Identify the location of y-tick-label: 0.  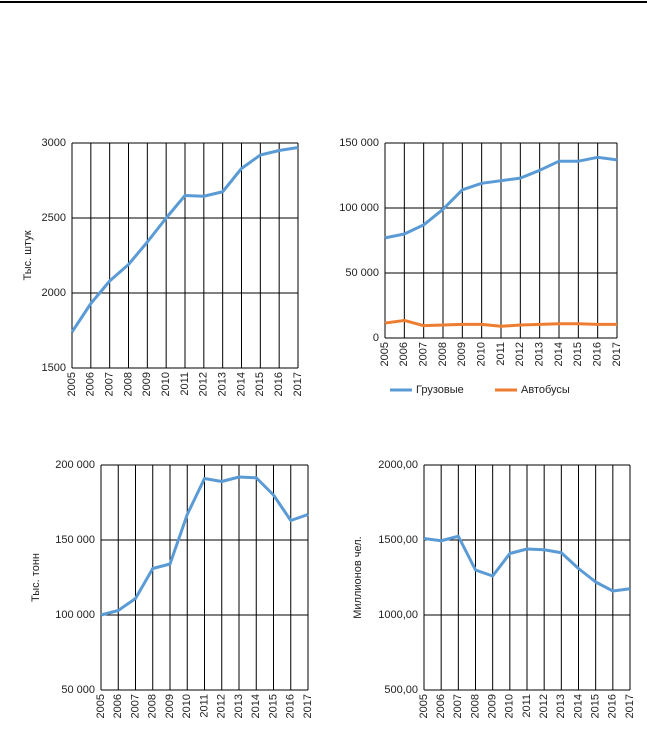
(376, 338).